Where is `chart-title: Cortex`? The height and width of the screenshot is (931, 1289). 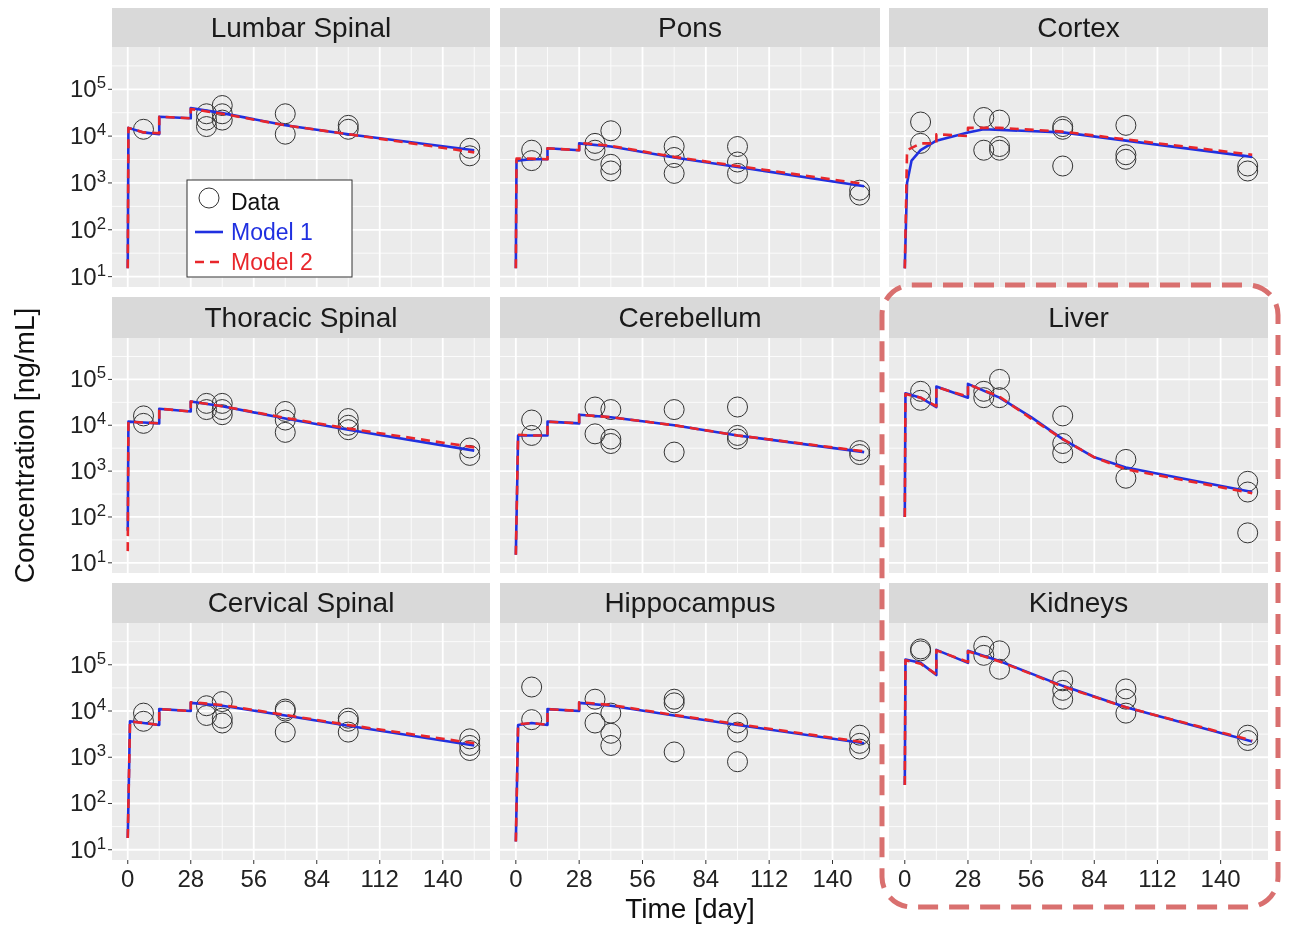 chart-title: Cortex is located at coordinates (1078, 27).